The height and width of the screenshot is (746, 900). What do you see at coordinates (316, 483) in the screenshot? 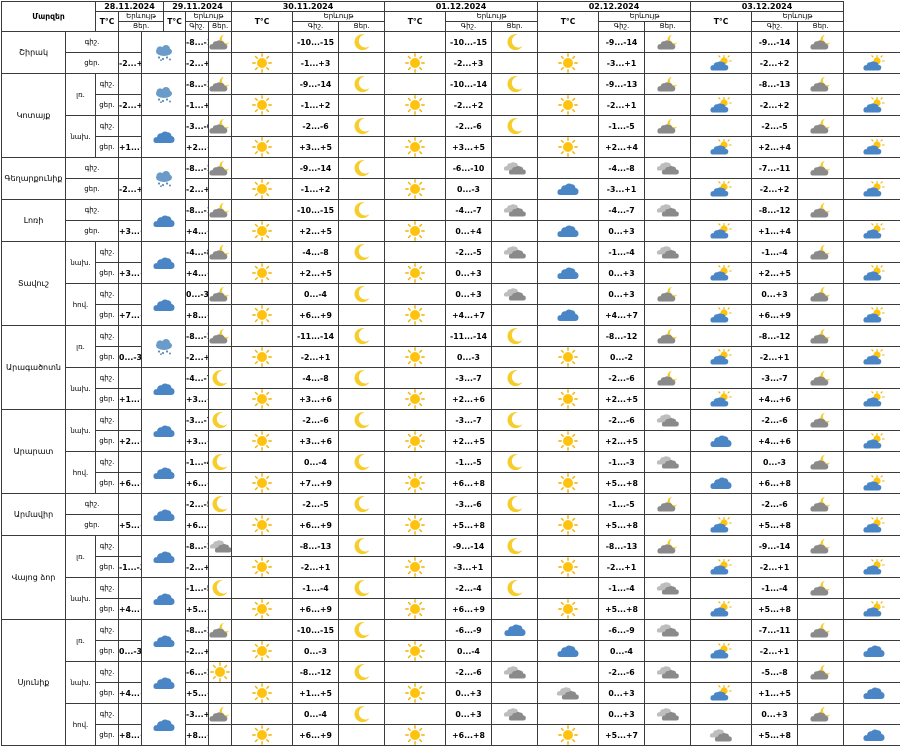
I see `temperature-range: +7...+9` at bounding box center [316, 483].